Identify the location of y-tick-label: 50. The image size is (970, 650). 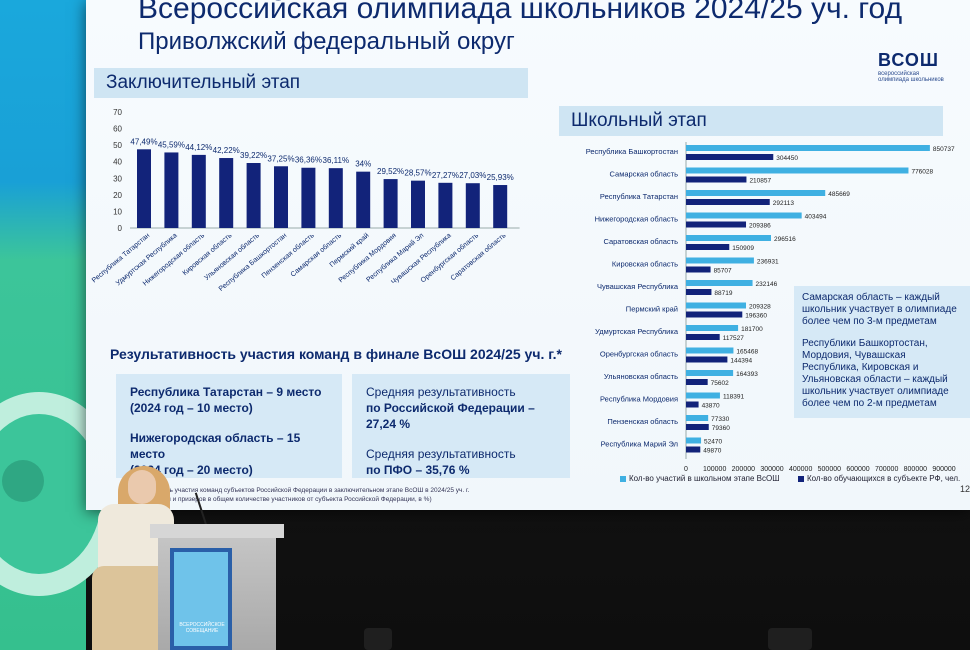
(117, 145).